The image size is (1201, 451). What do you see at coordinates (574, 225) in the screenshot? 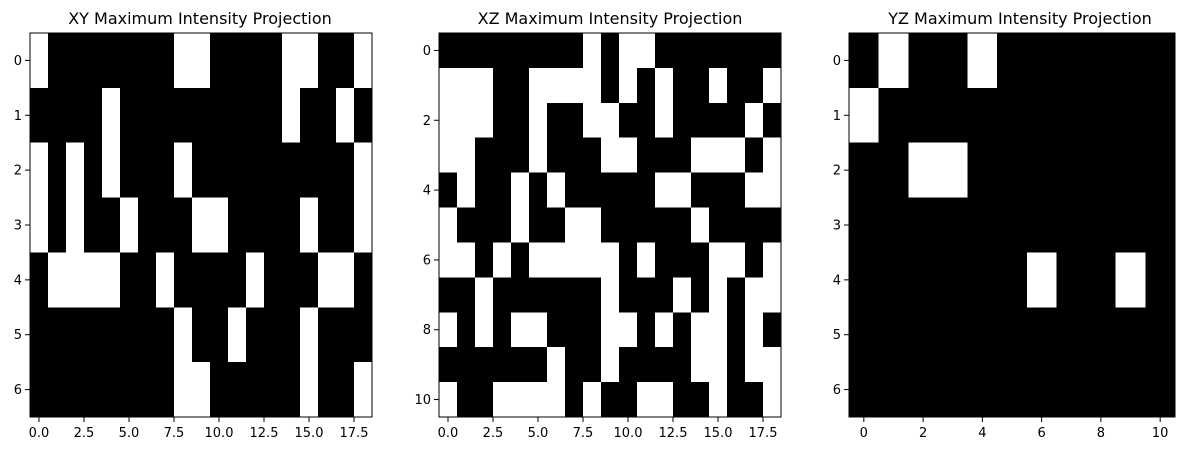
I see `xz-cell-r5-c7` at bounding box center [574, 225].